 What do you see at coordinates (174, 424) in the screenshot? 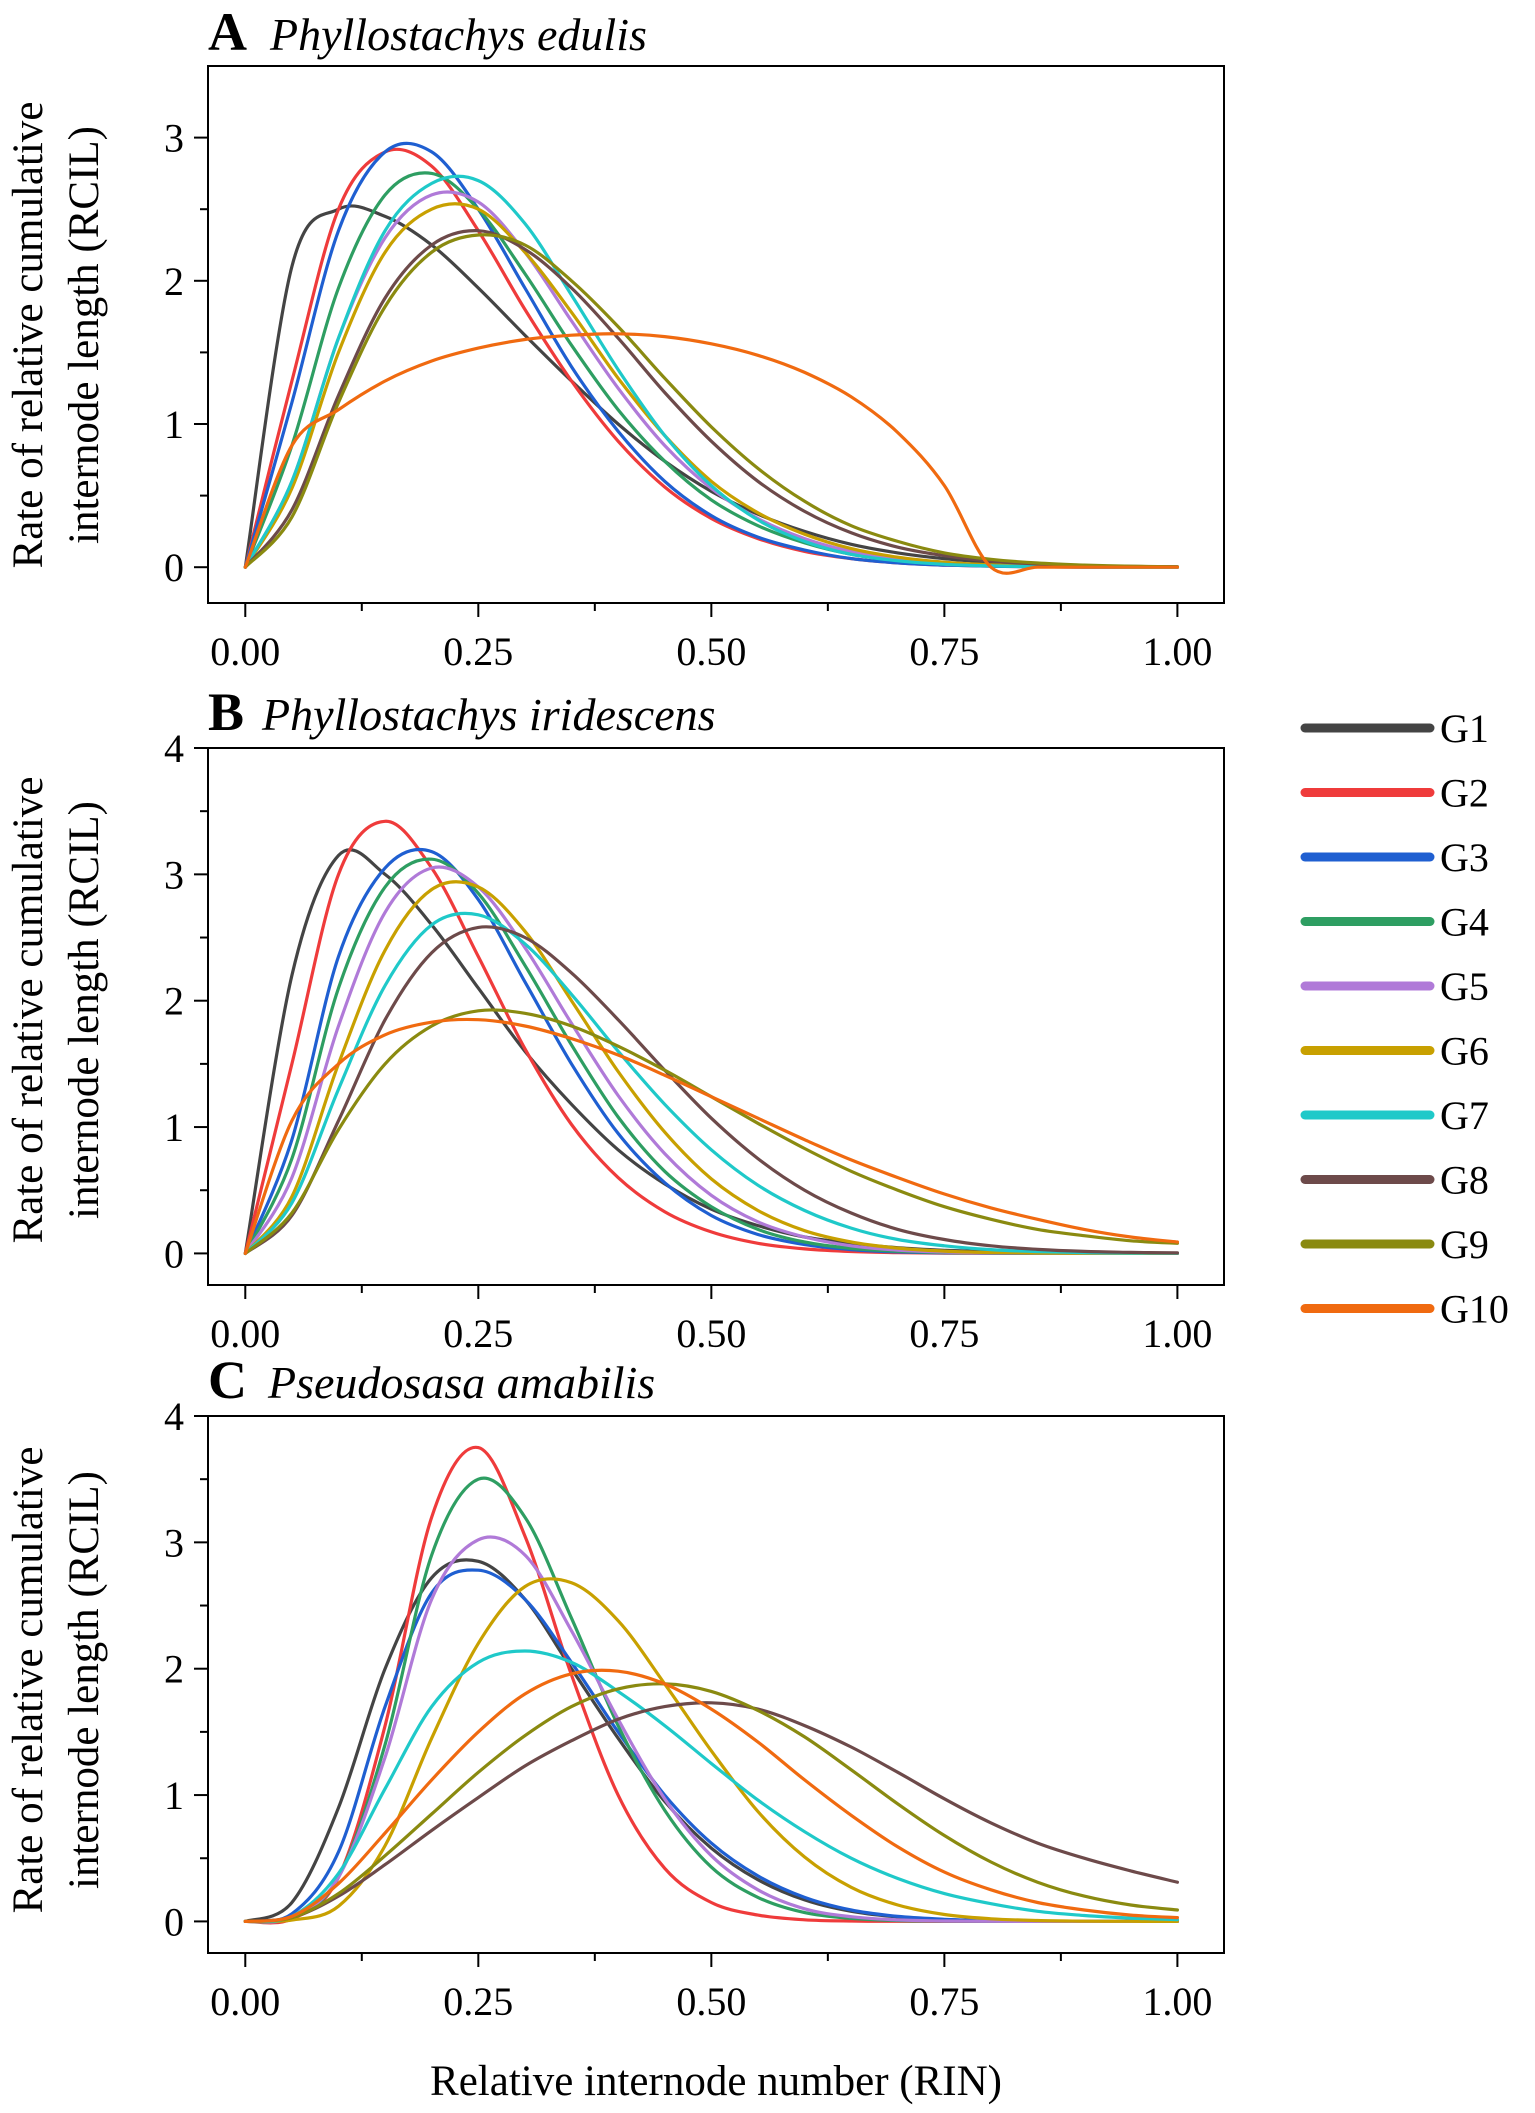
I see `panel-a-ytick-label-1: 1` at bounding box center [174, 424].